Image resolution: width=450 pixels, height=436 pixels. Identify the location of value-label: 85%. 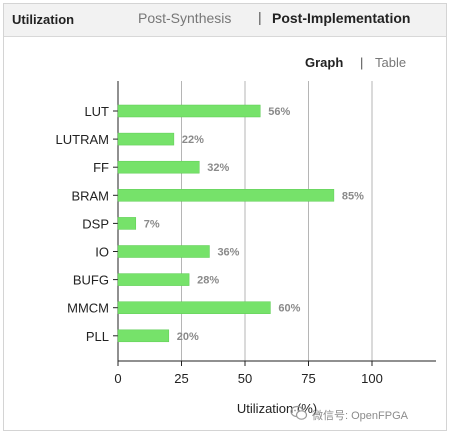
(353, 196).